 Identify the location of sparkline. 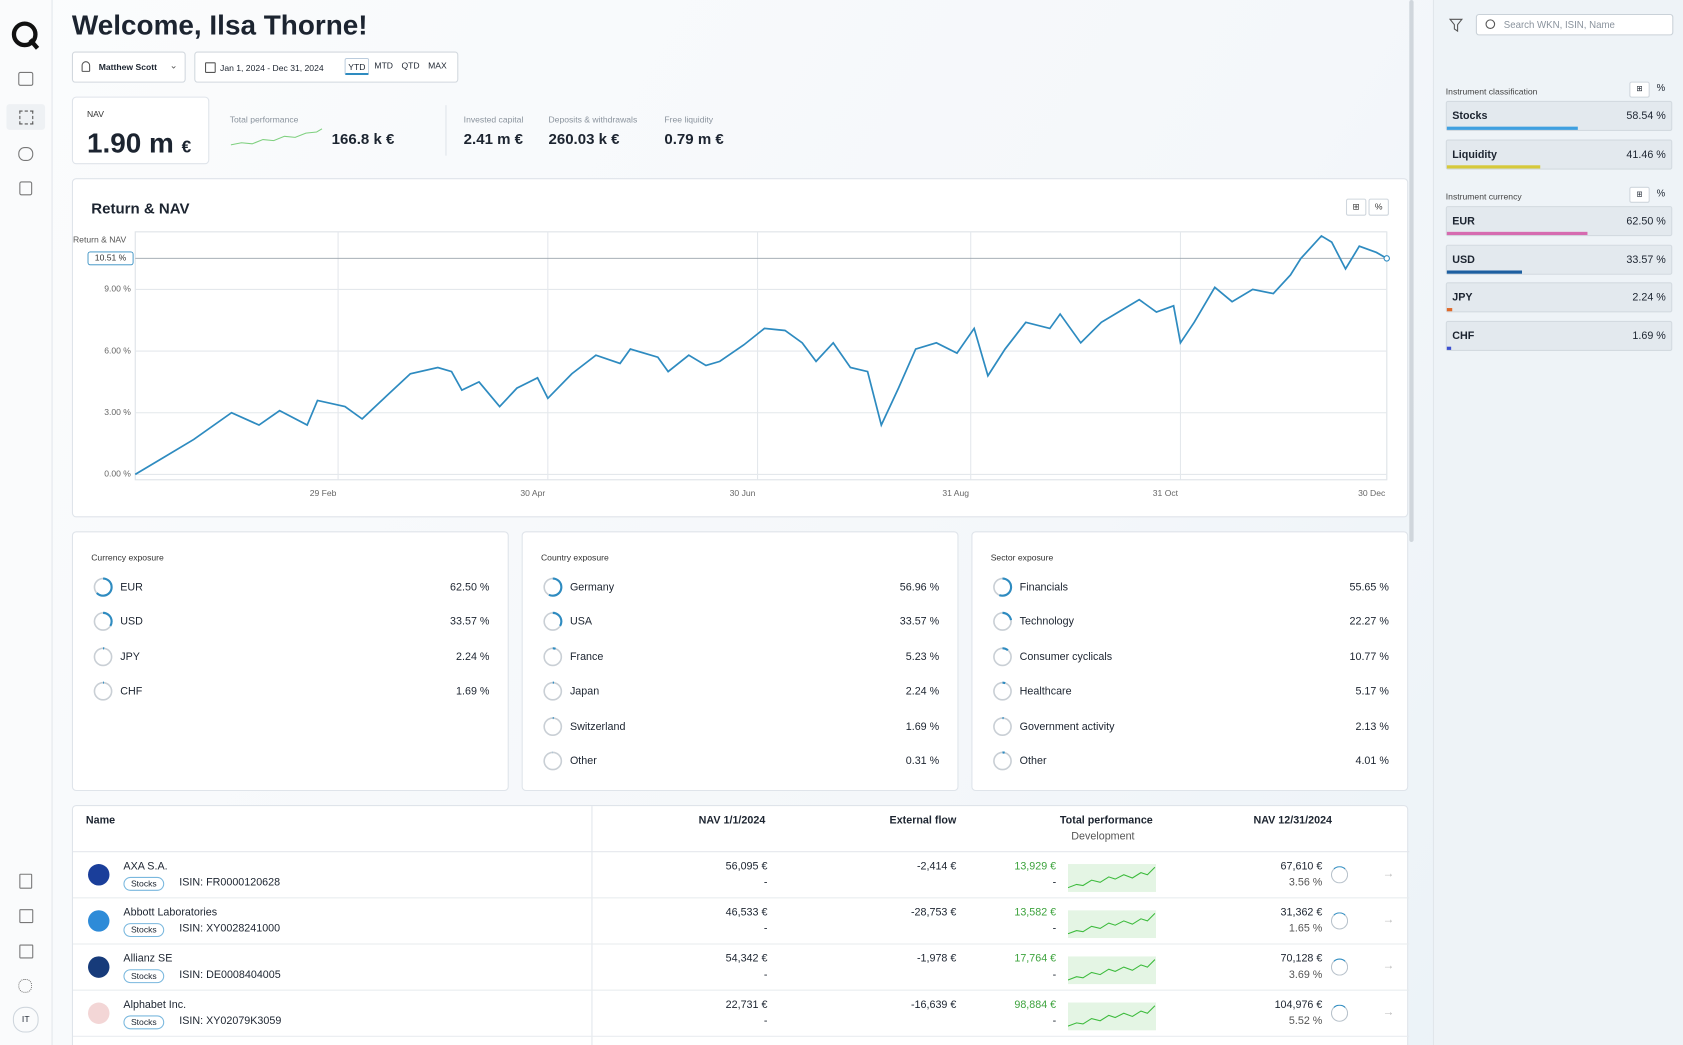
(1111, 924).